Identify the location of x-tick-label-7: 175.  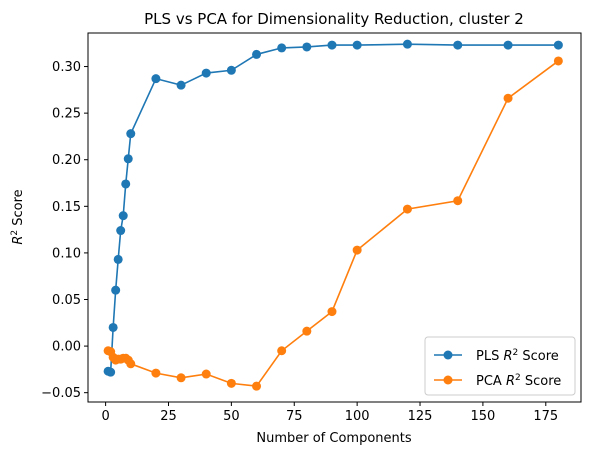
(545, 416).